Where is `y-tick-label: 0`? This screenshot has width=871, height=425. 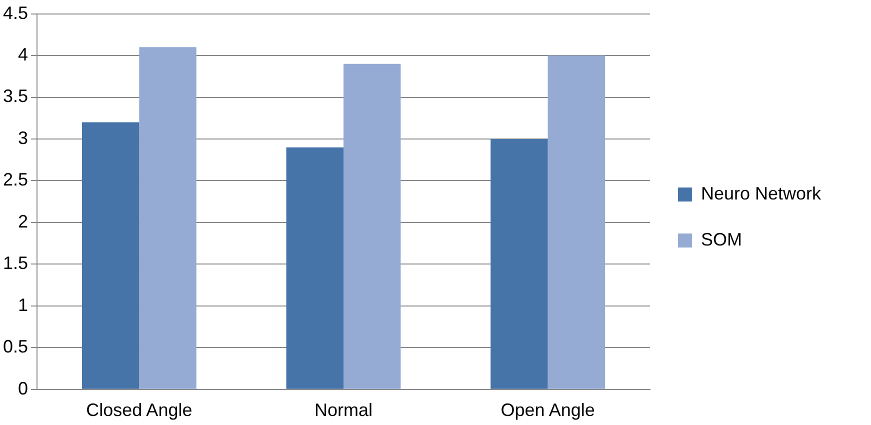
y-tick-label: 0 is located at coordinates (23, 388).